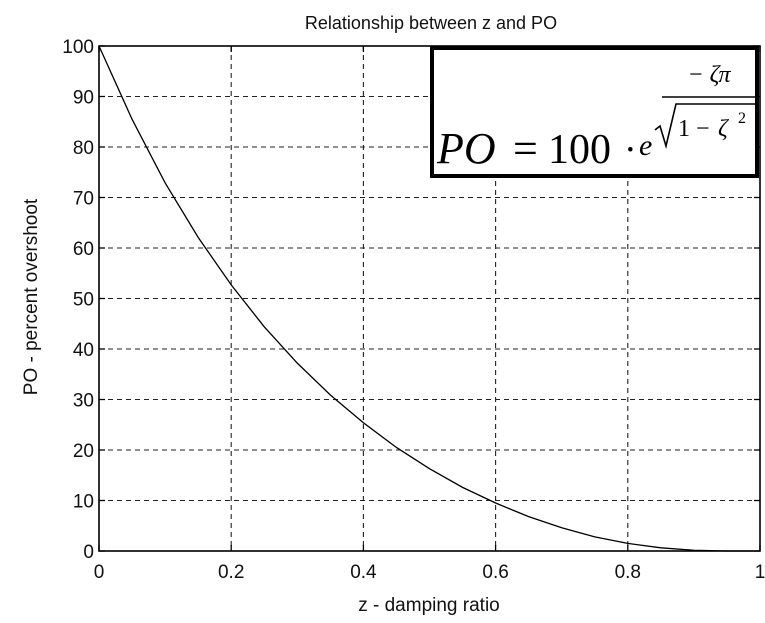 Image resolution: width=765 pixels, height=623 pixels. Describe the element at coordinates (709, 75) in the screenshot. I see `formula-exp-numerator: − ζπ` at that location.